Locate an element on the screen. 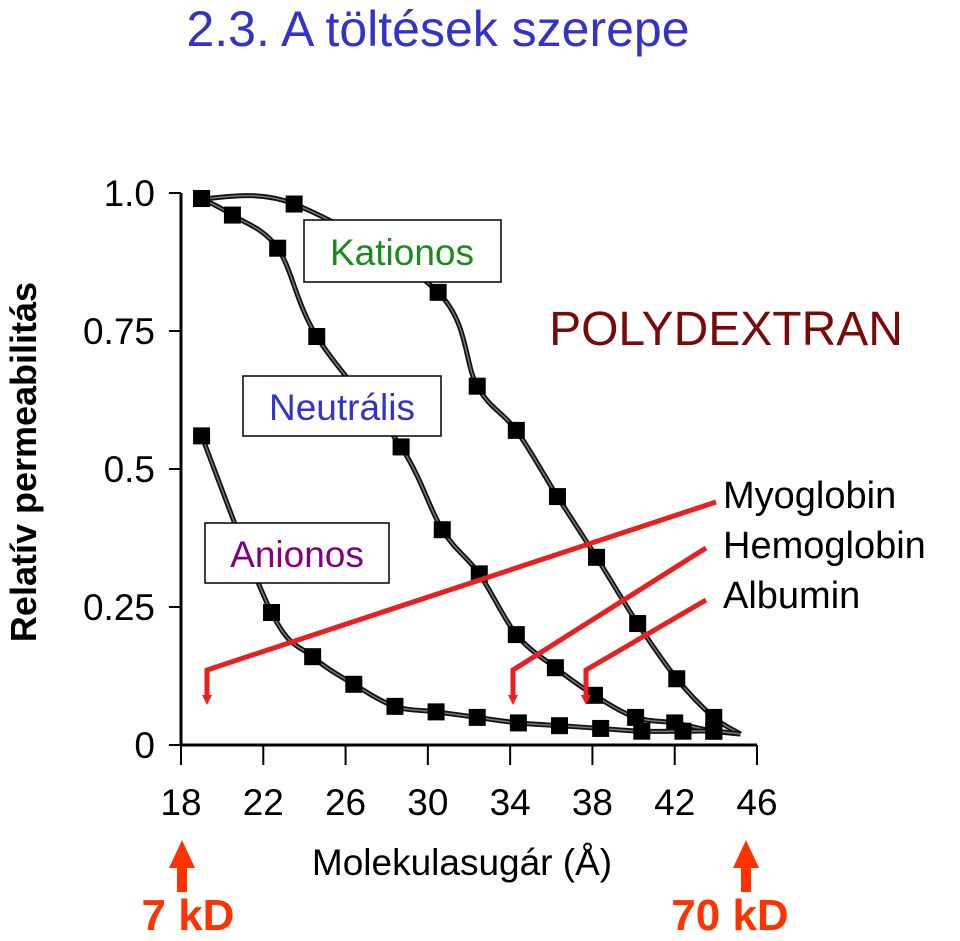  x-tick-label: 38 is located at coordinates (592, 802).